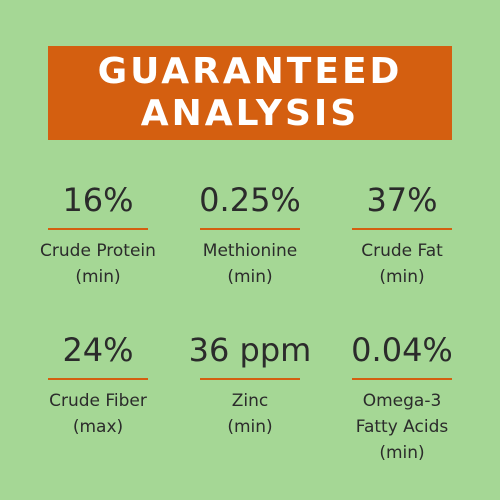 This screenshot has height=500, width=500. Describe the element at coordinates (402, 251) in the screenshot. I see `item-label: Crude Fat` at that location.